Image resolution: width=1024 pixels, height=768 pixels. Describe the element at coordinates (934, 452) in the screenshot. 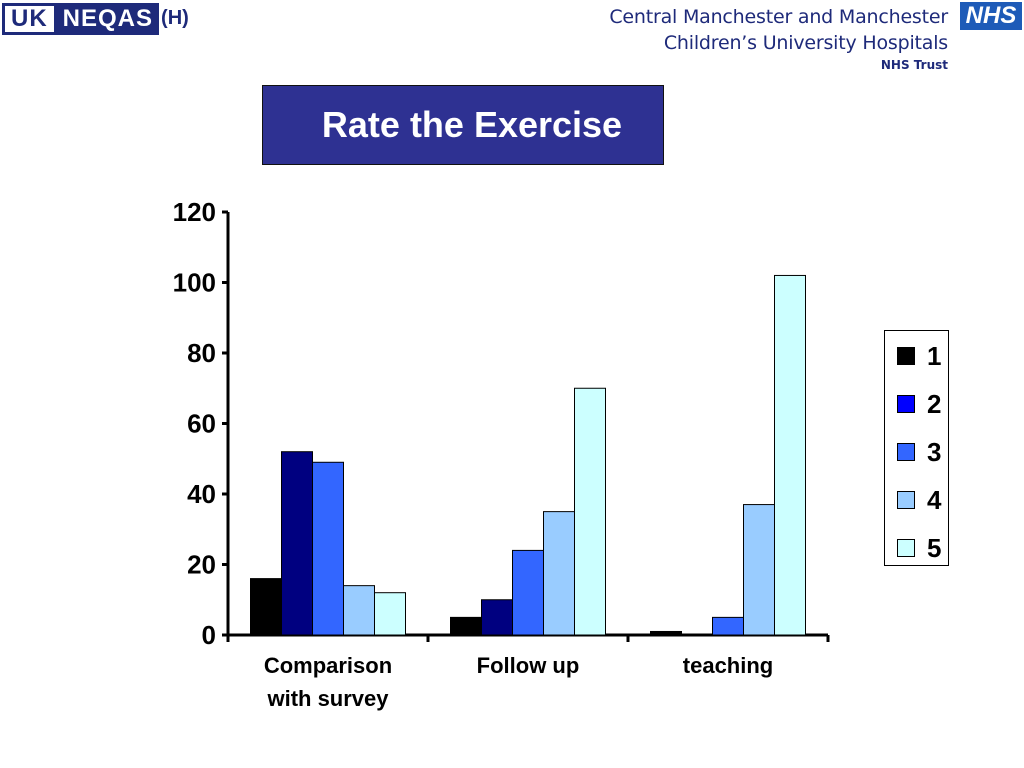

I see `legend-label: 3` at that location.